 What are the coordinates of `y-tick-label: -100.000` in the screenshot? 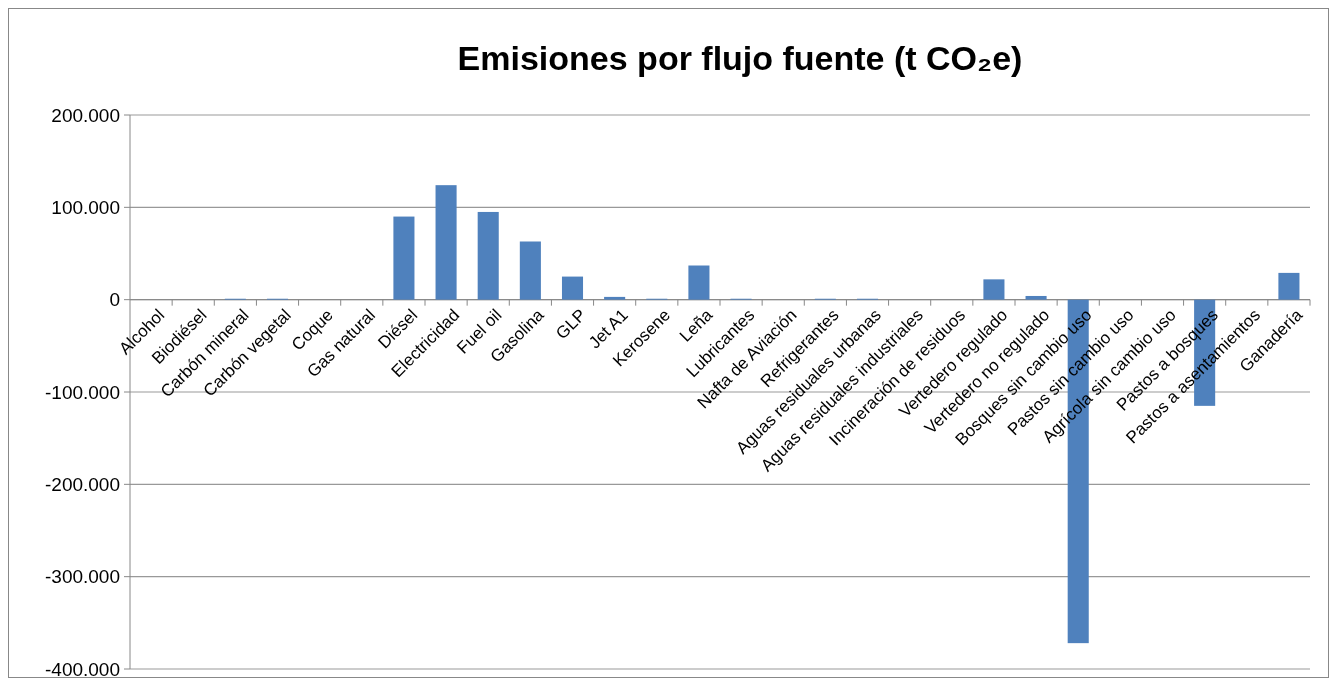 It's located at (82, 392).